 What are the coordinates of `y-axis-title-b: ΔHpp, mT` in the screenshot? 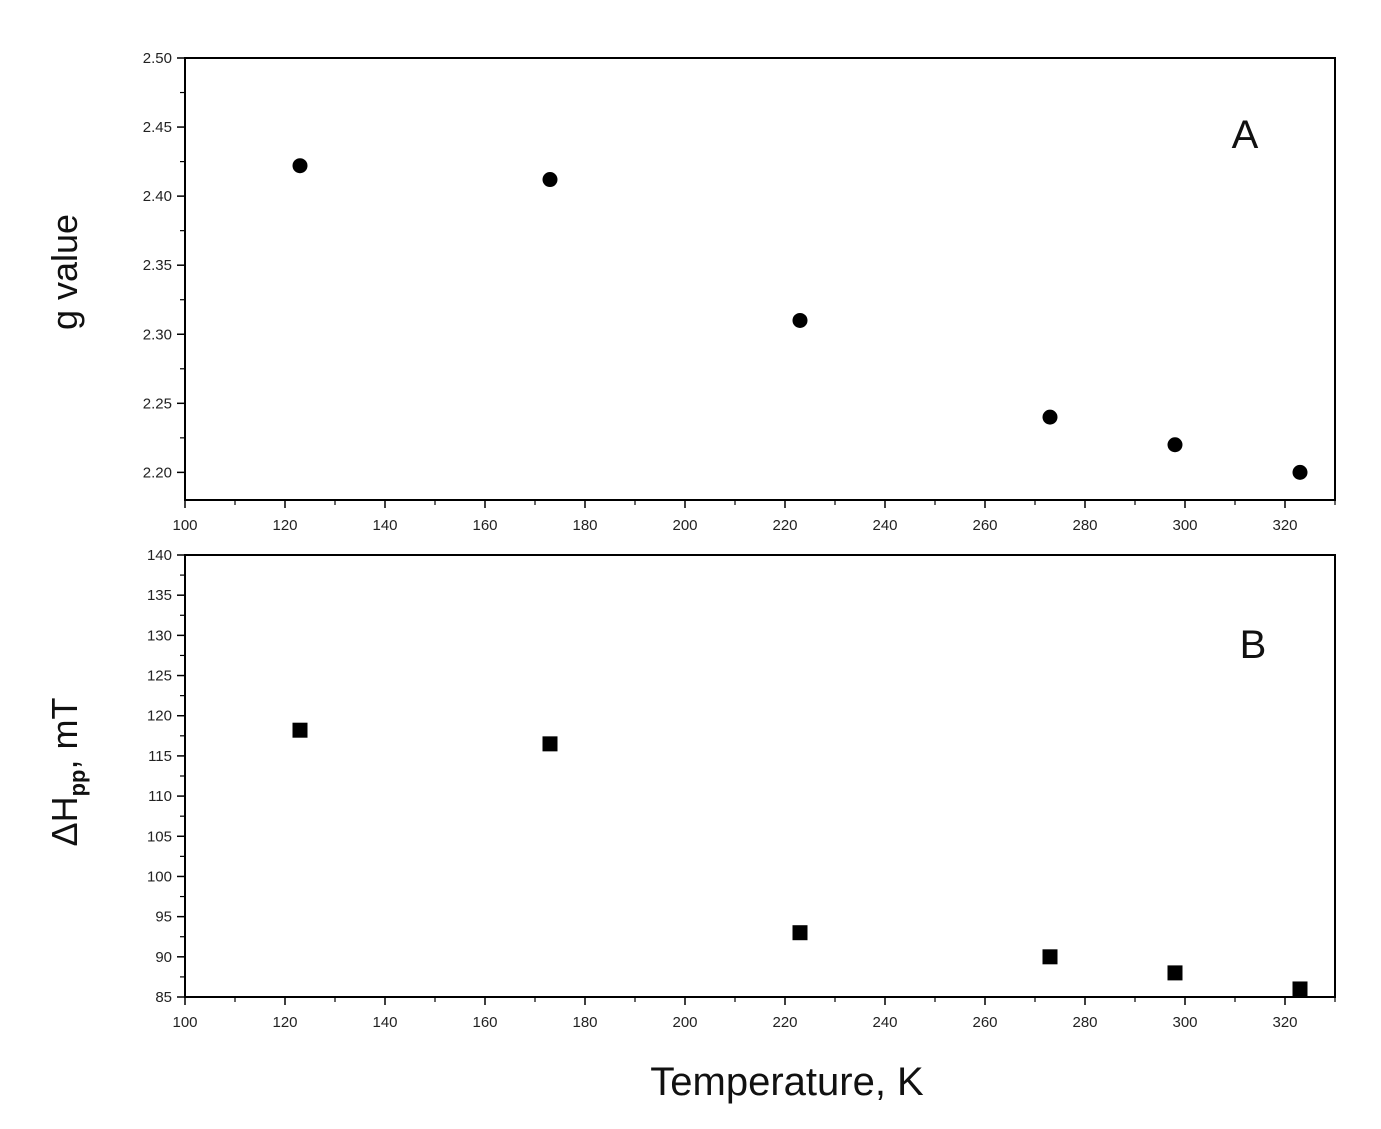 It's located at (67, 772).